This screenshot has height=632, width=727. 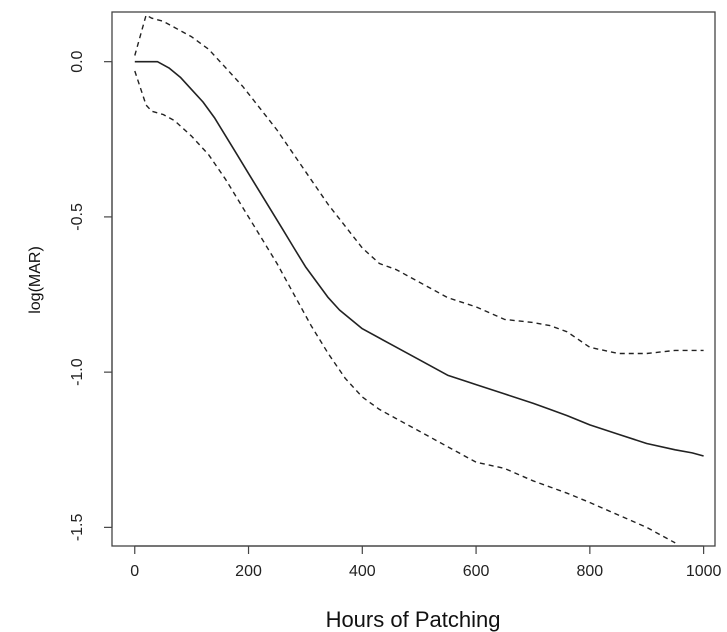 I want to click on x-tick-label: 800, so click(x=589, y=571).